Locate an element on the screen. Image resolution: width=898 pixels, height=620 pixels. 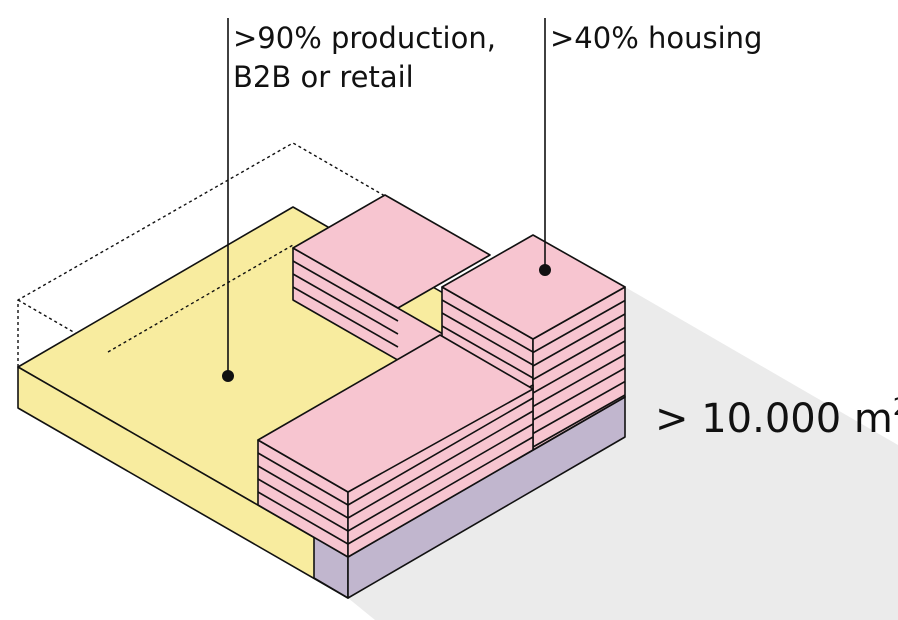
label: B2B or retail is located at coordinates (323, 77).